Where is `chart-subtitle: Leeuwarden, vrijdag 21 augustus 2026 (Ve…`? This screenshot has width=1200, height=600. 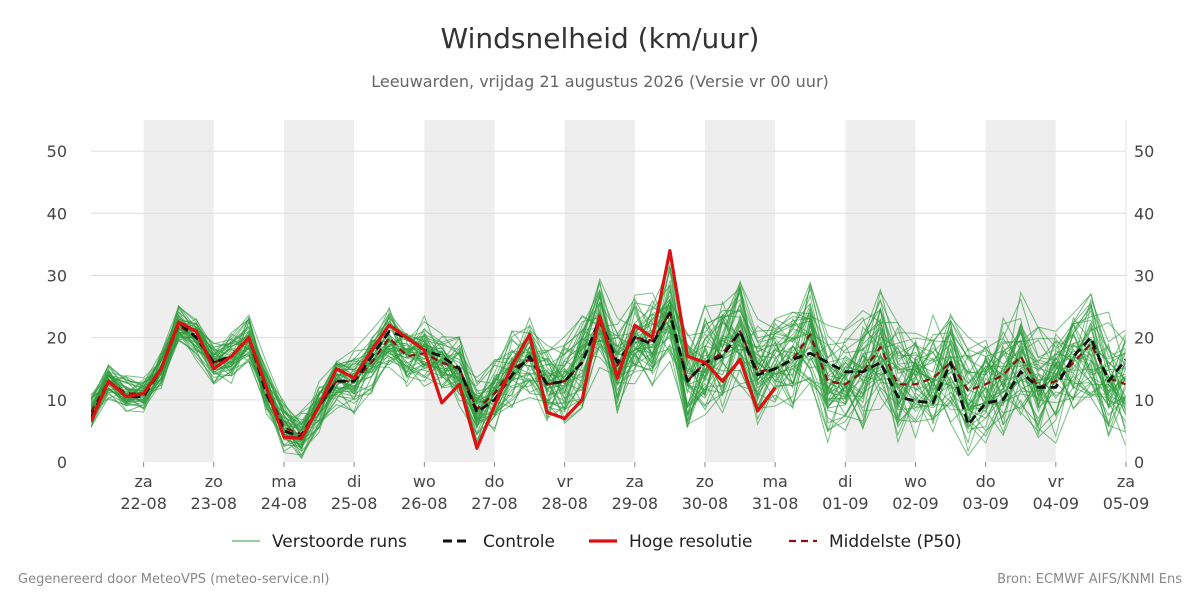 chart-subtitle: Leeuwarden, vrijdag 21 augustus 2026 (Ve… is located at coordinates (600, 81).